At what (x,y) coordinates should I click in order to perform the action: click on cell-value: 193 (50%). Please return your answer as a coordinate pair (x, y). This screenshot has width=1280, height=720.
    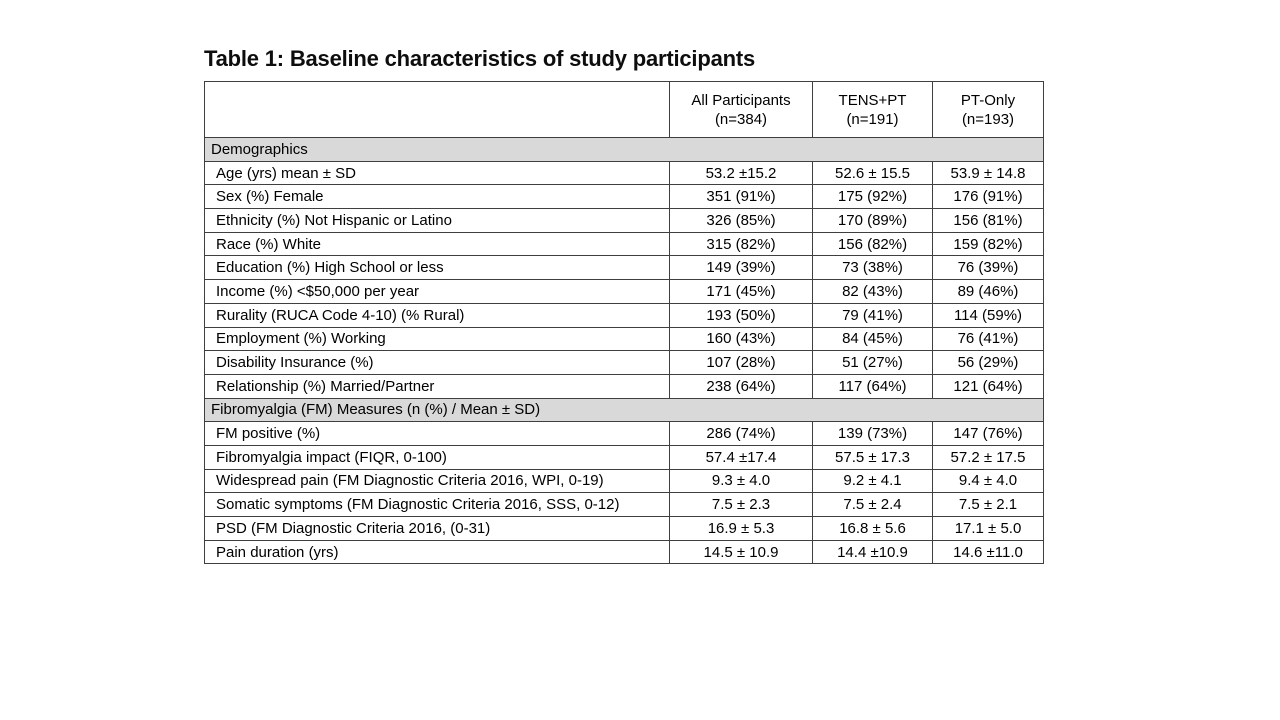
    Looking at the image, I should click on (741, 315).